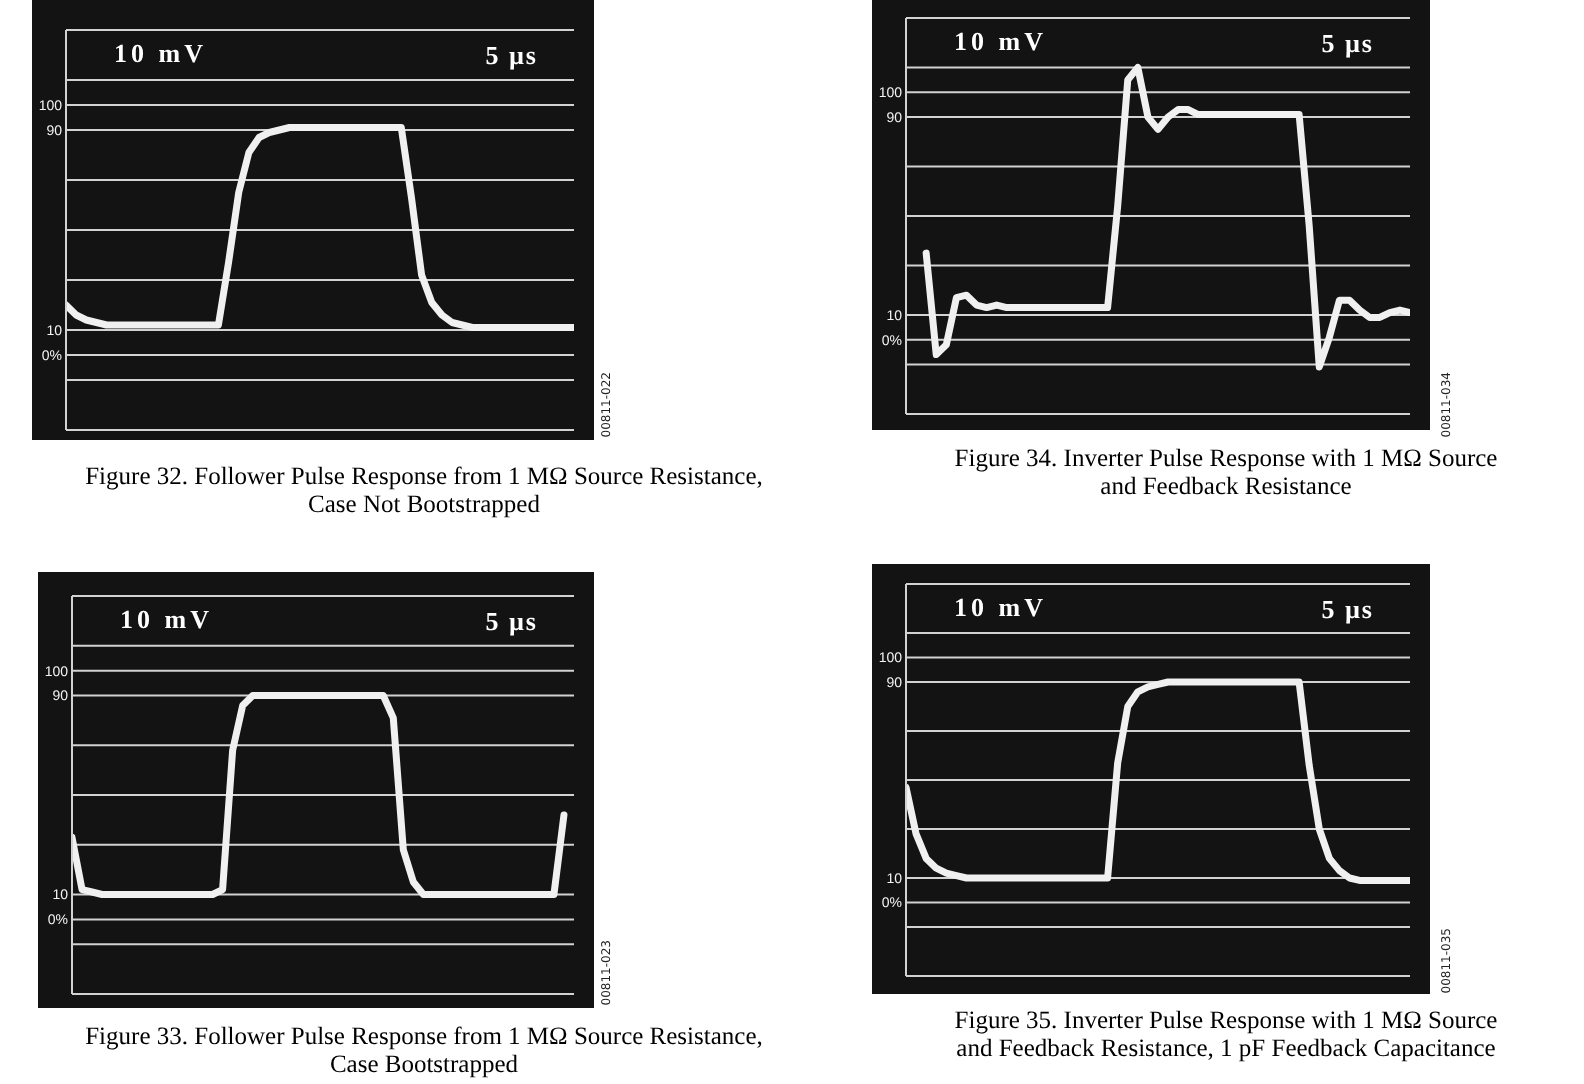  I want to click on text: Figure 34. Inverter Pulse Response with 1 MΩ Source and Feedback Resistance, so click(1226, 472).